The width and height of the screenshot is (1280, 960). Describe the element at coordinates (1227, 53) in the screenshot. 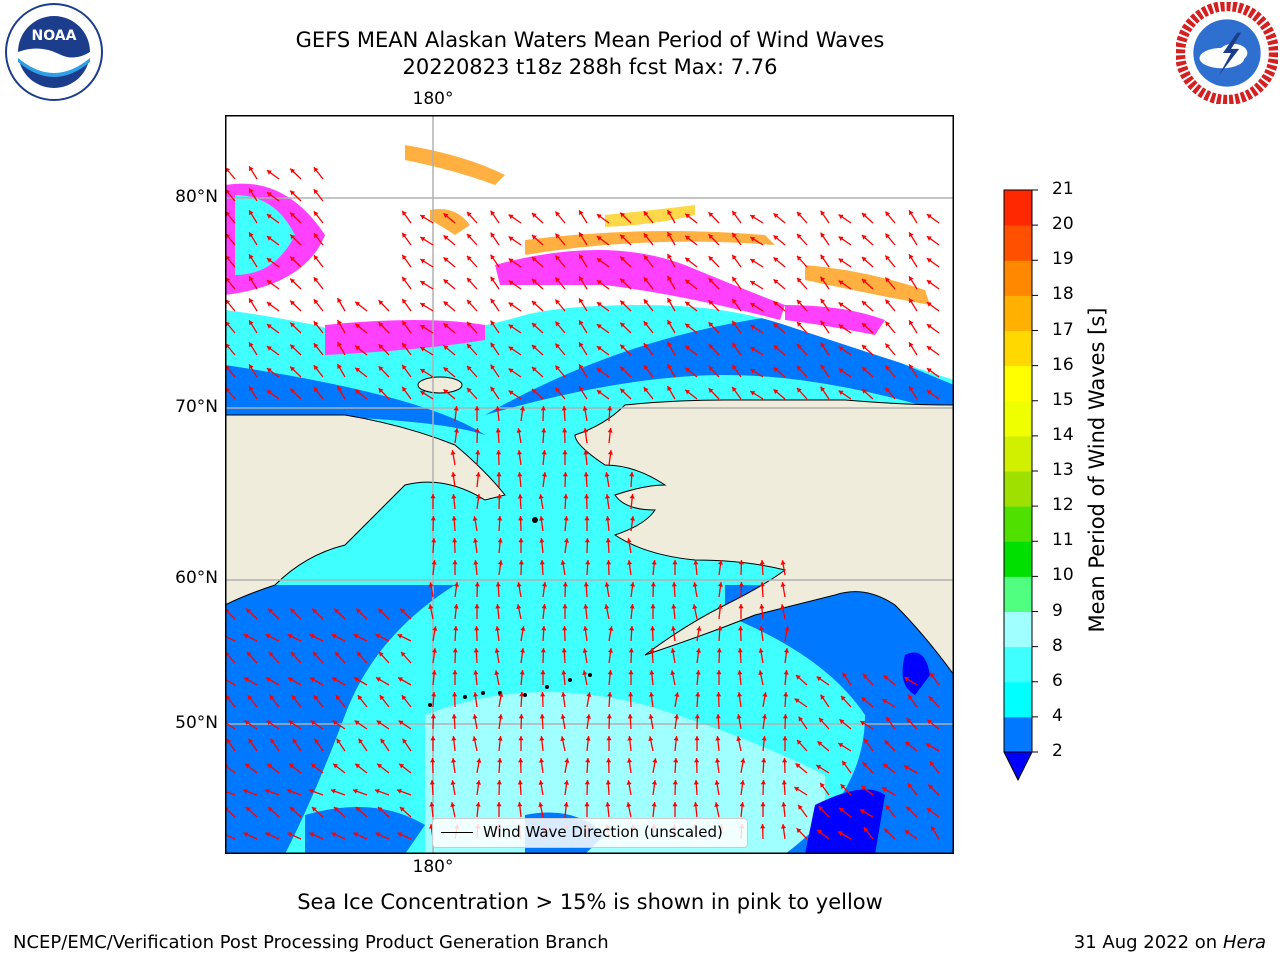

I see `nws-logo-icon` at that location.